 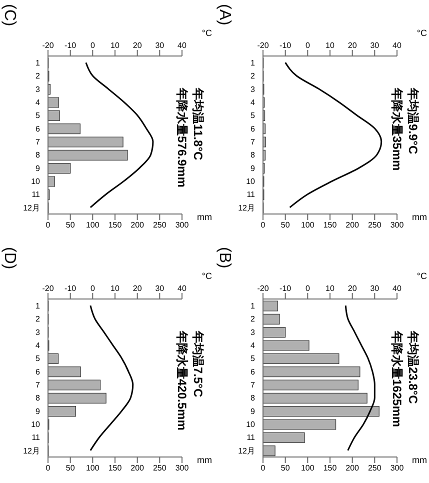 What do you see at coordinates (182, 138) in the screenshot?
I see `annotation: 年降水量576.9mm` at bounding box center [182, 138].